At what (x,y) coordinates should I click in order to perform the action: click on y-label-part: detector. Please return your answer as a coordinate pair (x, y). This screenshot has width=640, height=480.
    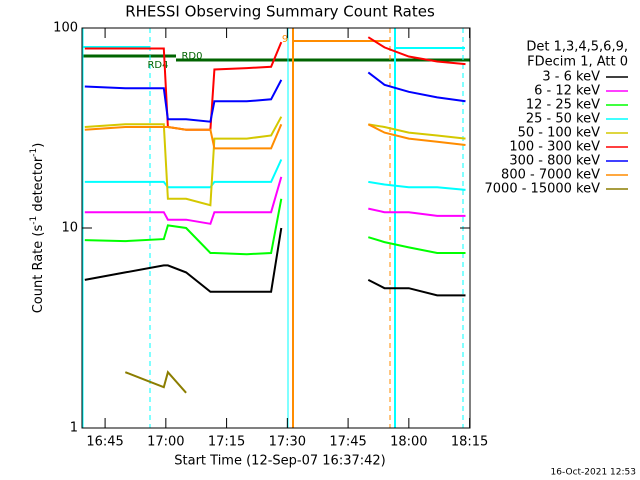
    Looking at the image, I should click on (38, 186).